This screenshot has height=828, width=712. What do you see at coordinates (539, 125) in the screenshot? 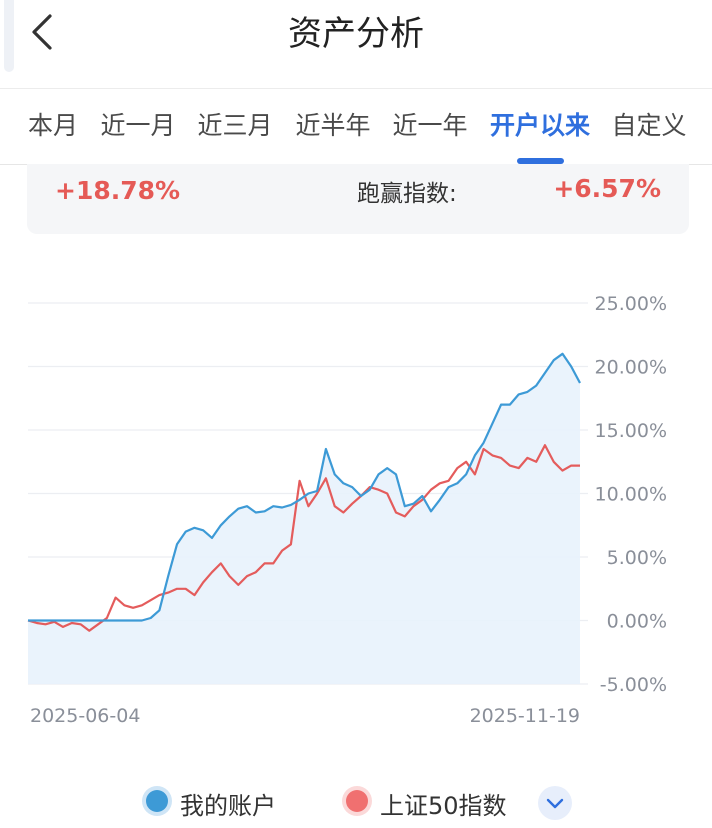
I see `tab-since-opening: 开户以来` at bounding box center [539, 125].